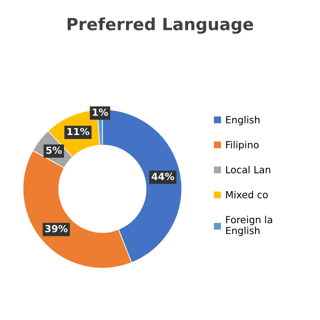 Image resolution: width=320 pixels, height=320 pixels. I want to click on legend-label: Local Lan, so click(248, 170).